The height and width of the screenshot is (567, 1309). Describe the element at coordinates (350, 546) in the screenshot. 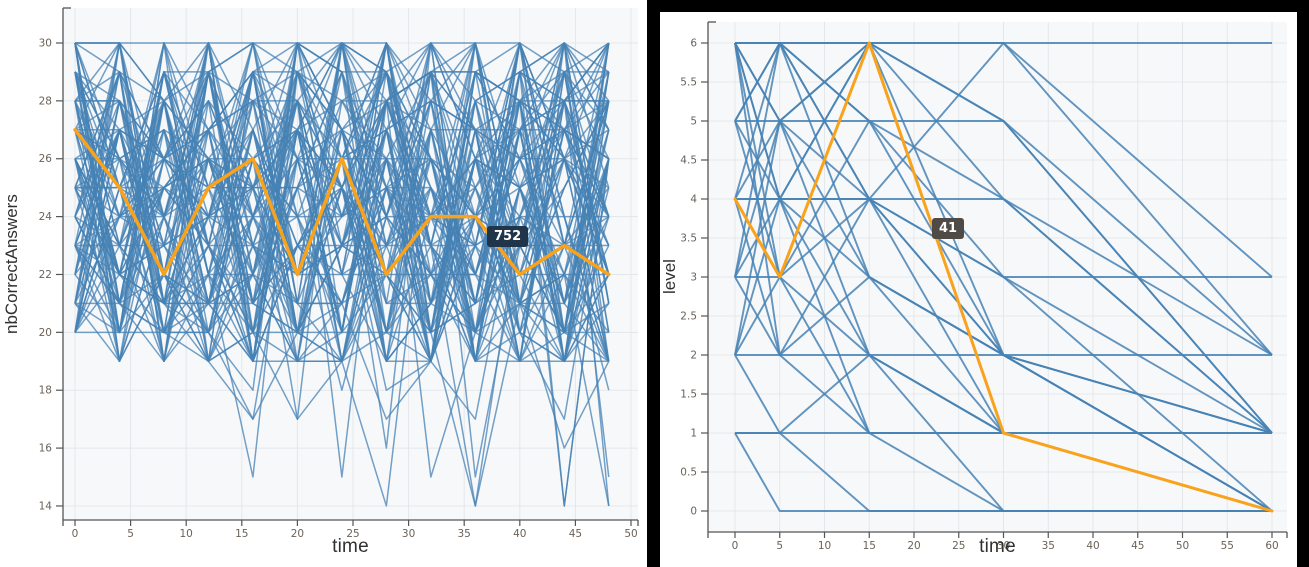

I see `x-axis-title-time-left: time` at that location.